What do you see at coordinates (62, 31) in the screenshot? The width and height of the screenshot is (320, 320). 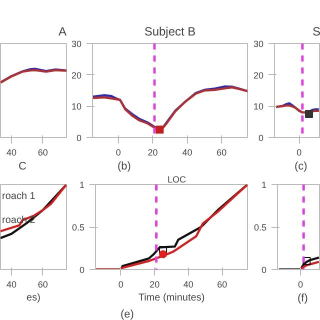 I see `chart-title: A` at bounding box center [62, 31].